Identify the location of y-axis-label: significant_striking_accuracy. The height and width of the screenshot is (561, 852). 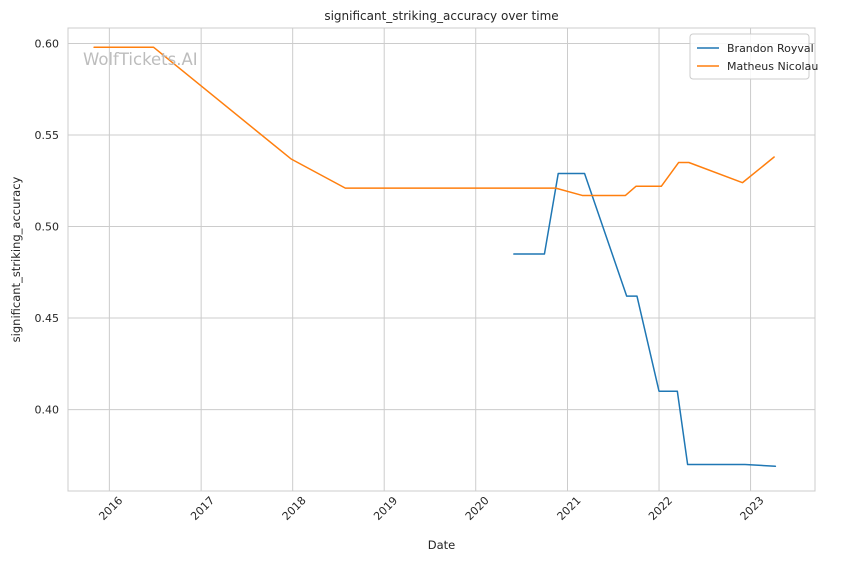
(16, 259).